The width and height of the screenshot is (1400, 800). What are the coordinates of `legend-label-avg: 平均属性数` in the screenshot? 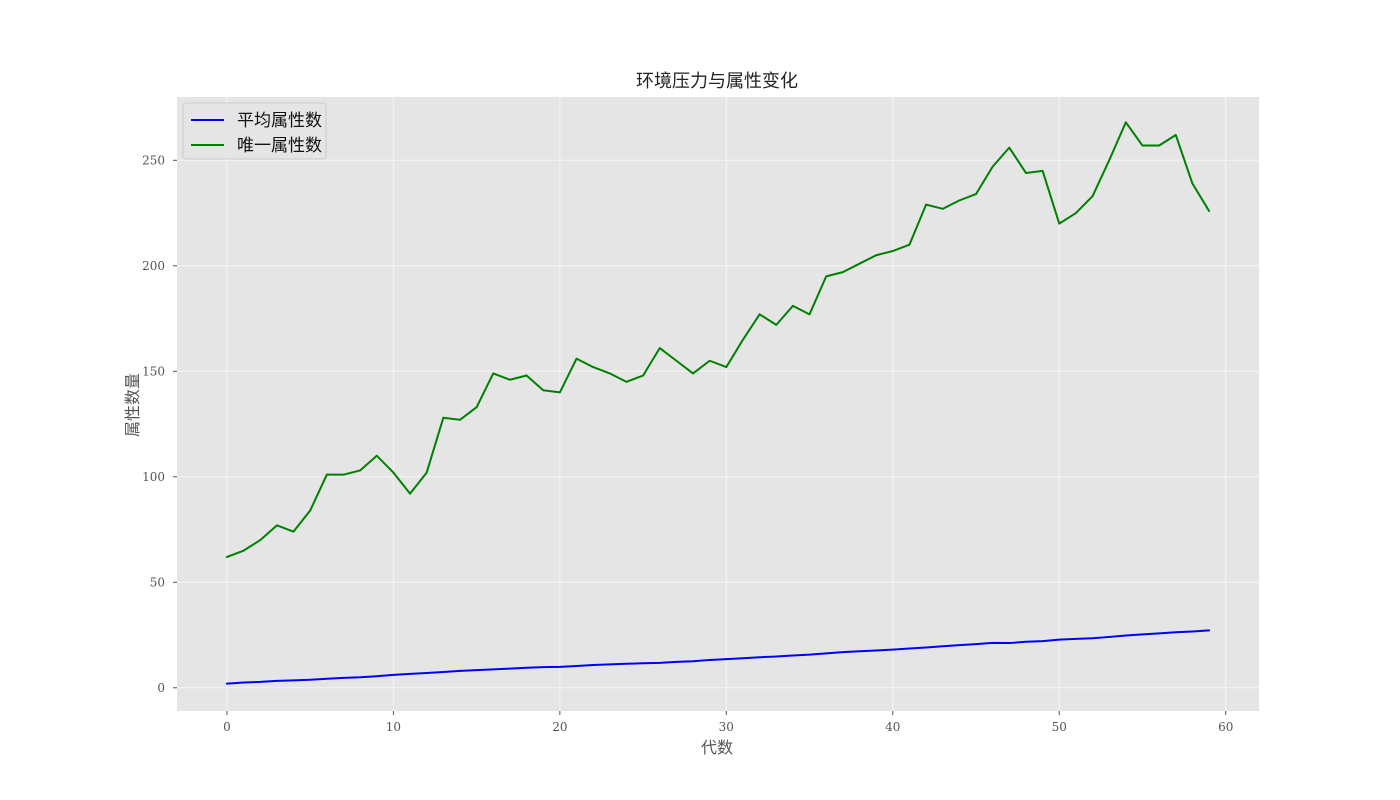 It's located at (279, 121).